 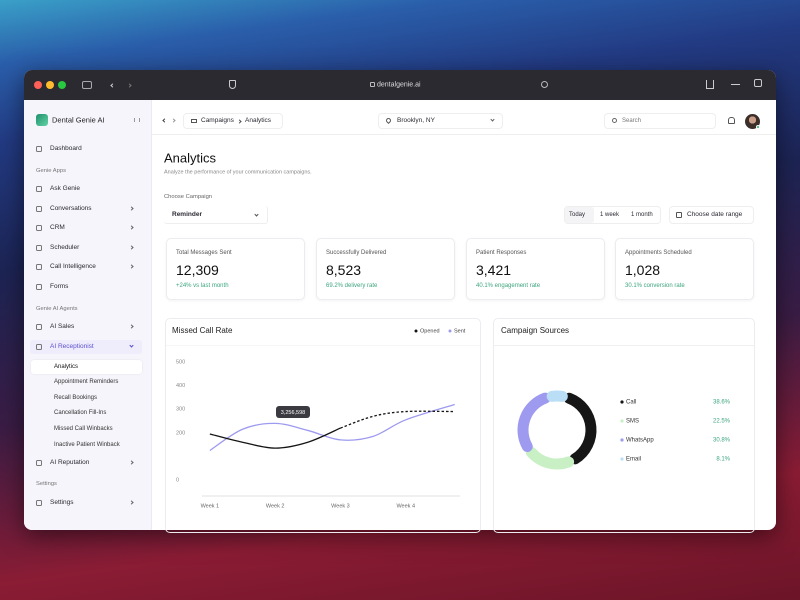 I want to click on nav-item: AI Sales, so click(x=62, y=326).